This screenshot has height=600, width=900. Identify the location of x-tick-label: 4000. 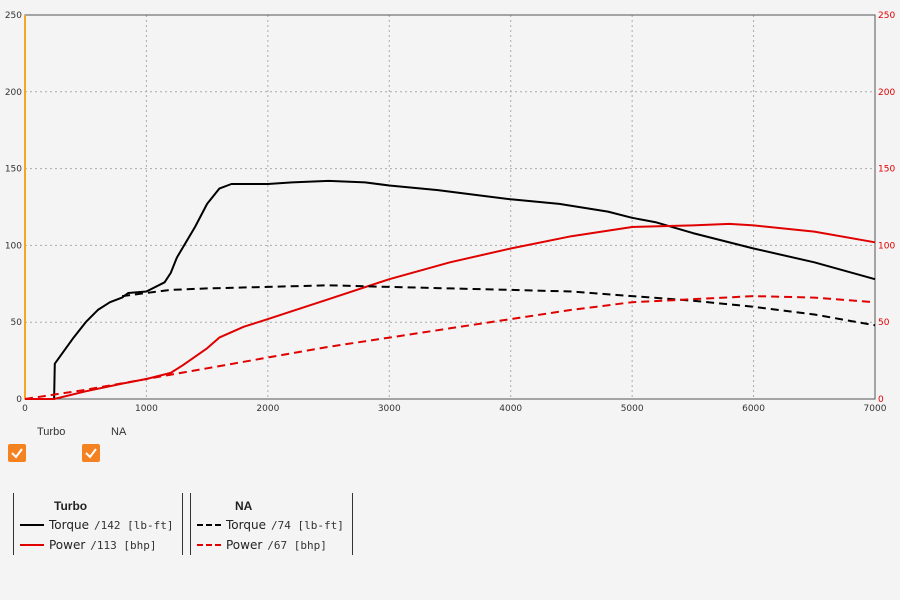
(510, 409).